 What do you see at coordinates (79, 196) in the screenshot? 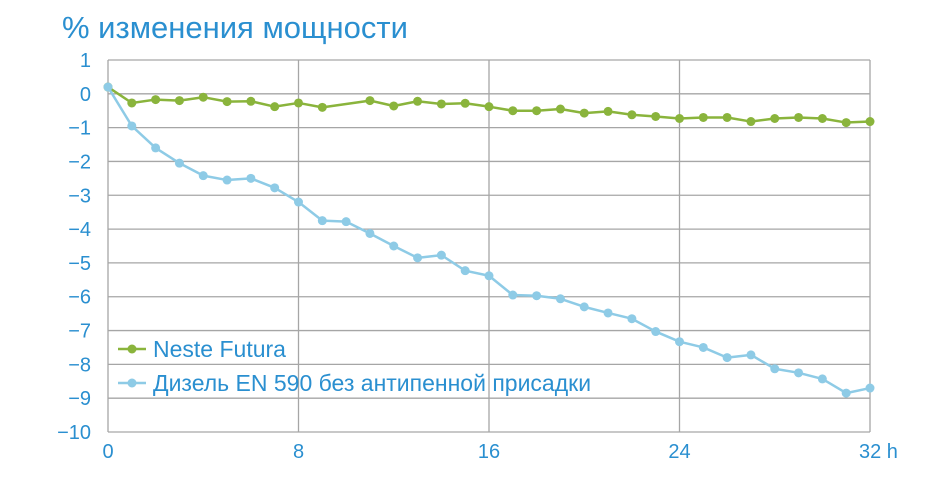
I see `y-tick-label: −3` at bounding box center [79, 196].